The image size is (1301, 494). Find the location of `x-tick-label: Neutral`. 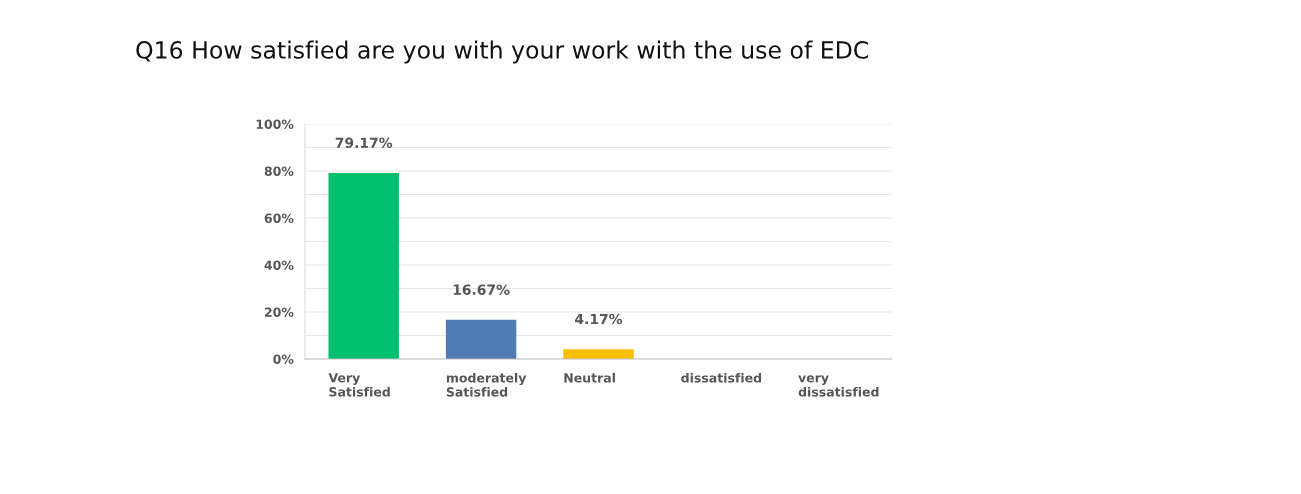

x-tick-label: Neutral is located at coordinates (589, 377).